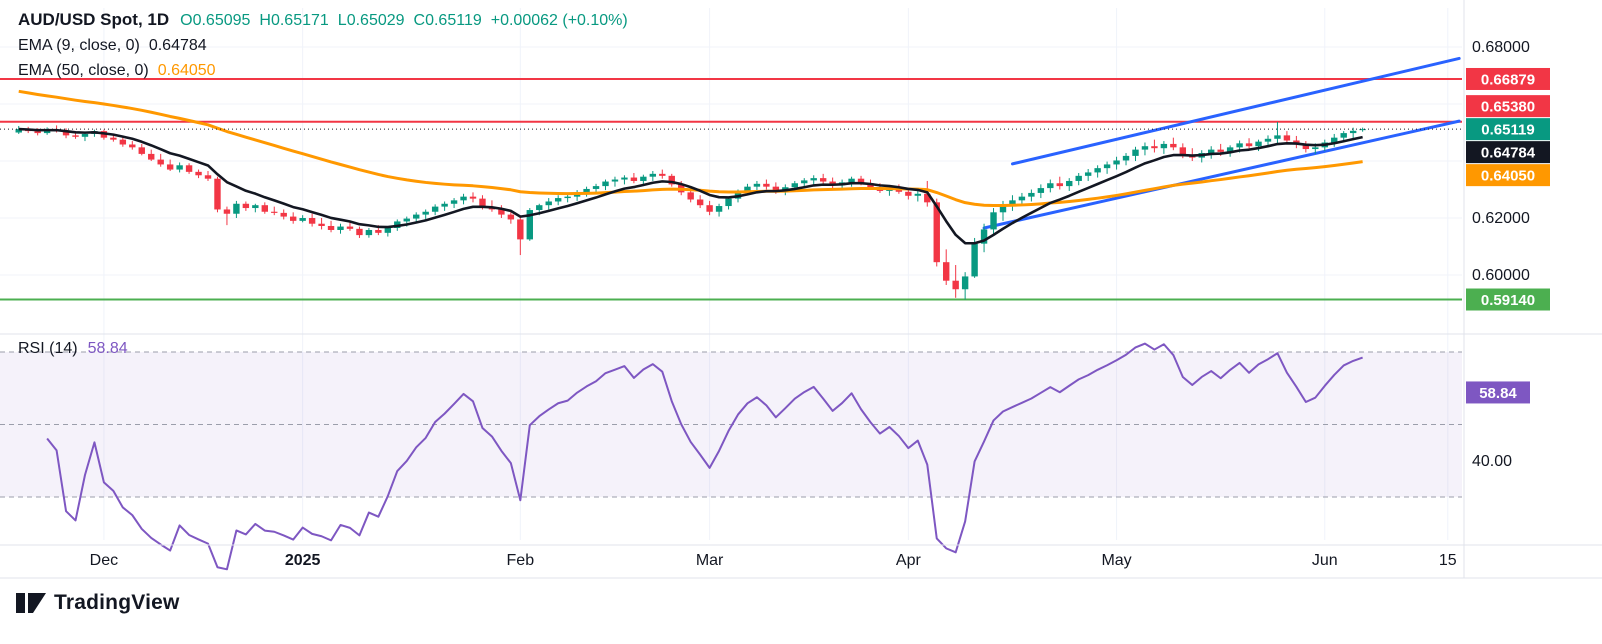  Describe the element at coordinates (1508, 176) in the screenshot. I see `svg-text: 0.64050` at that location.